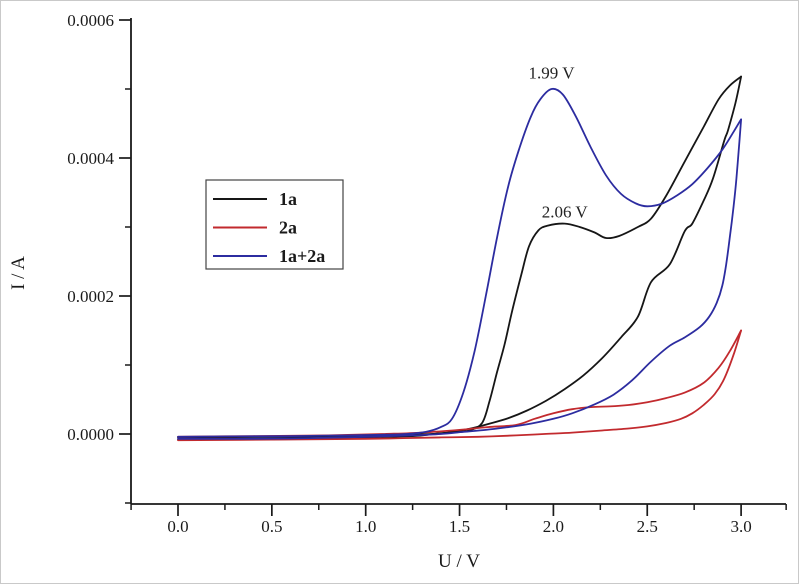 The width and height of the screenshot is (799, 584). Describe the element at coordinates (18, 273) in the screenshot. I see `y-axis-title: I / A` at that location.